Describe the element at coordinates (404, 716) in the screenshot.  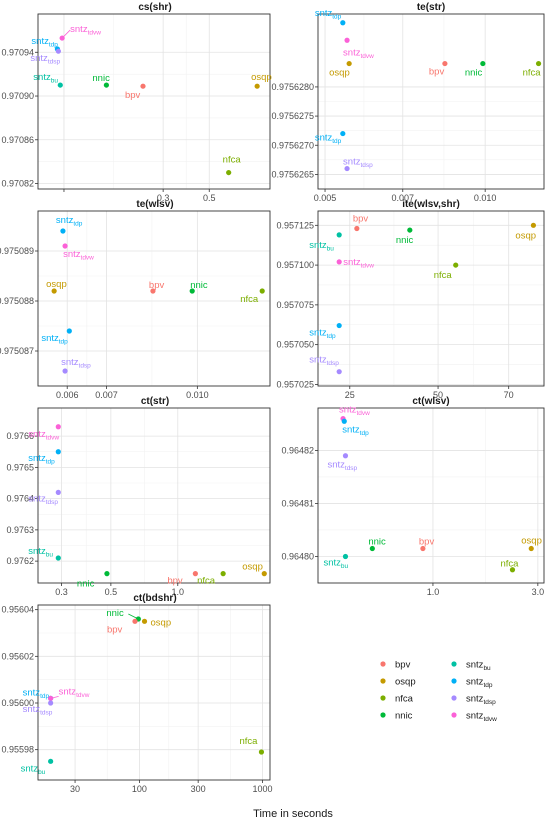
I see `legend-label: nnic` at that location.